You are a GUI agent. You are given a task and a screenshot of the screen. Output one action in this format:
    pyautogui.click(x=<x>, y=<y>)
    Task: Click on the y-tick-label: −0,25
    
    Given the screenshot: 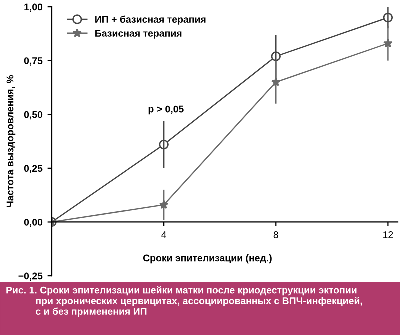 What is the action you would take?
    pyautogui.click(x=30, y=277)
    